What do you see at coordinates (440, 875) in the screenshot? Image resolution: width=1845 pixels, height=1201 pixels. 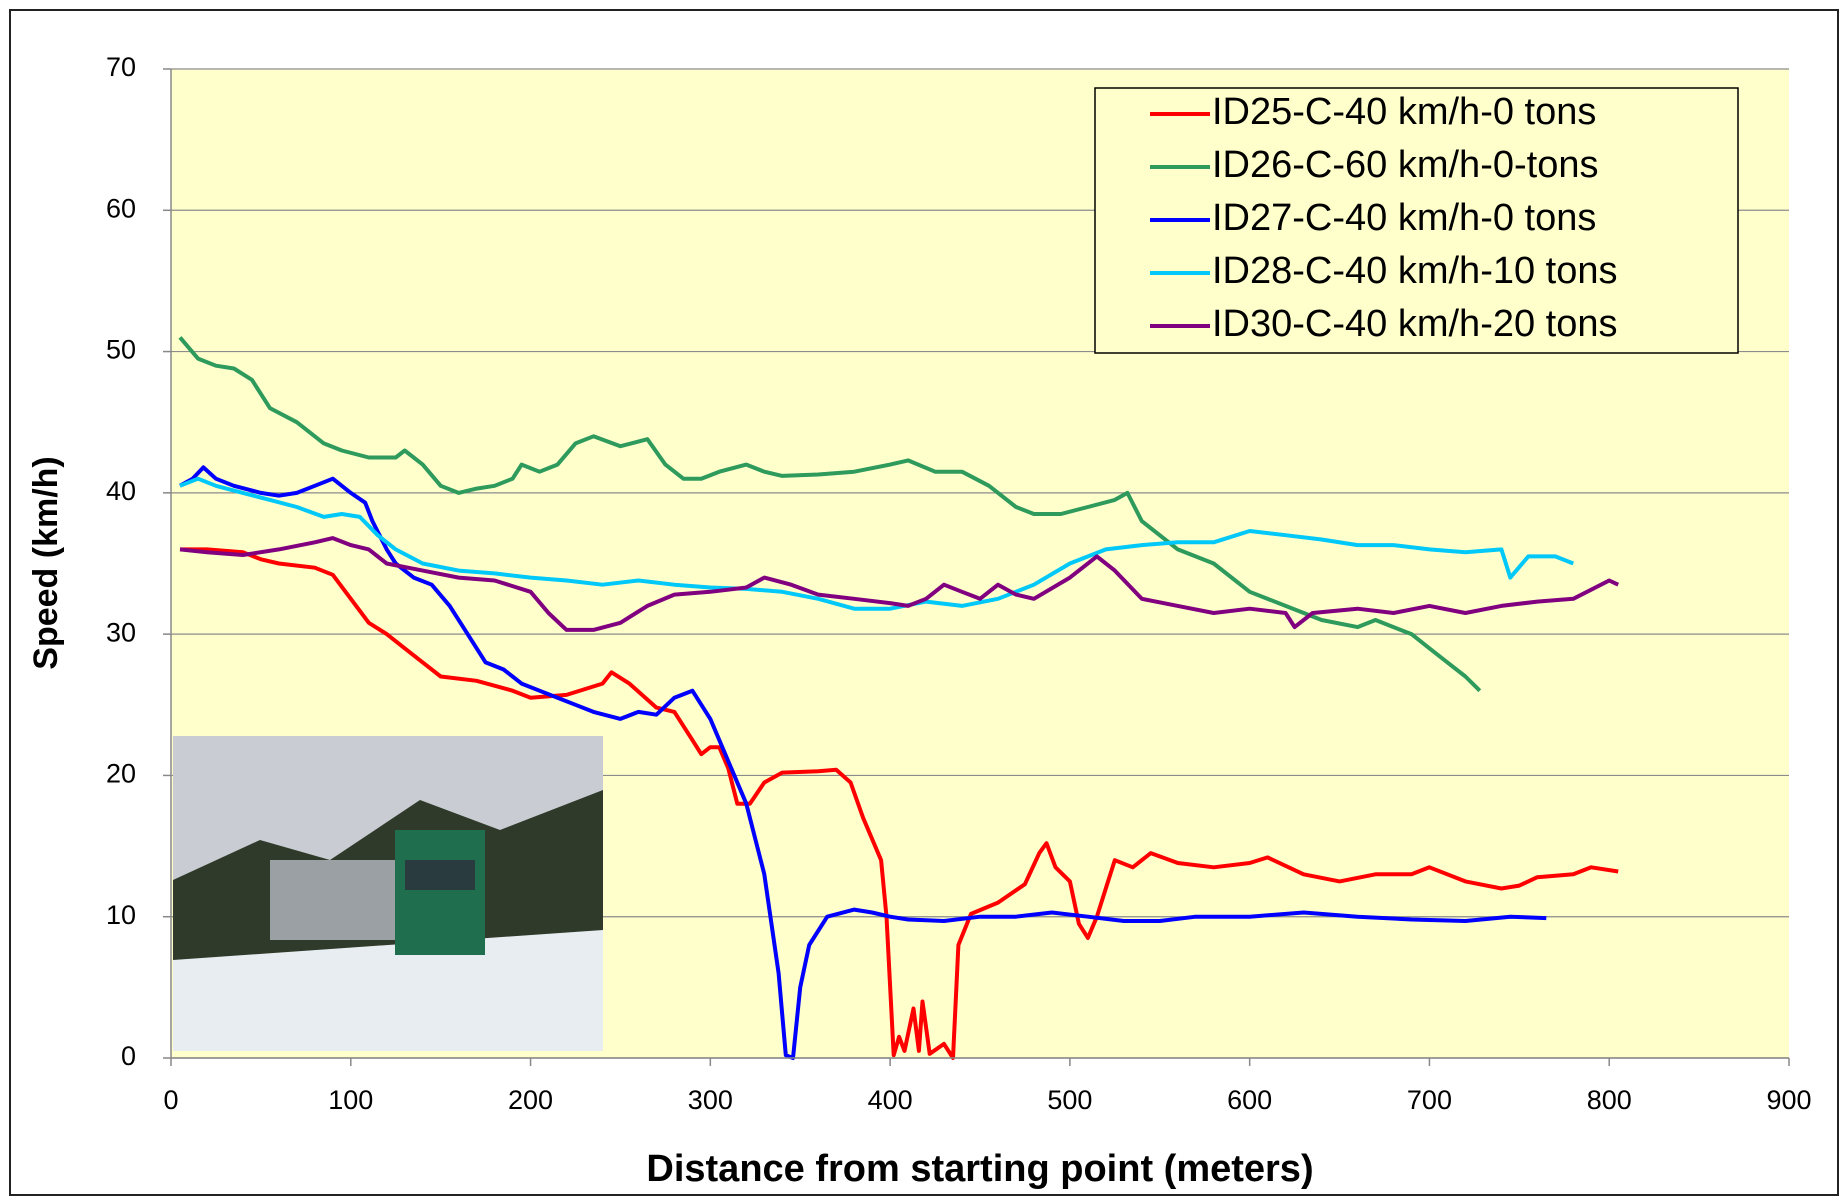 I see `photo-windshield` at bounding box center [440, 875].